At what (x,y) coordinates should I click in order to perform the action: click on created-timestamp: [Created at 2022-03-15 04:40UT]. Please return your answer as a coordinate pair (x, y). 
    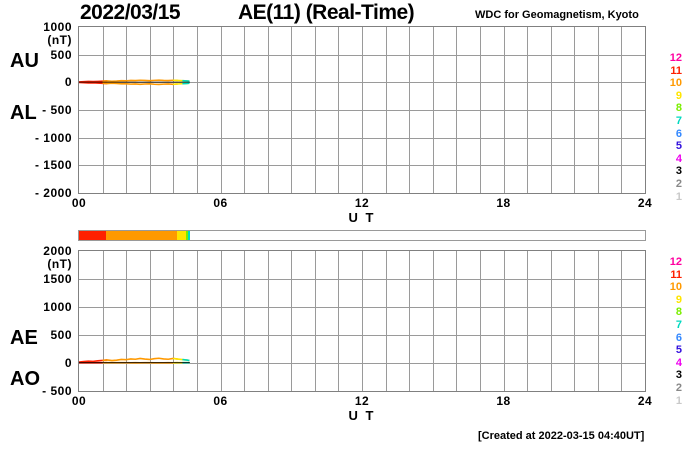
    Looking at the image, I should click on (561, 436).